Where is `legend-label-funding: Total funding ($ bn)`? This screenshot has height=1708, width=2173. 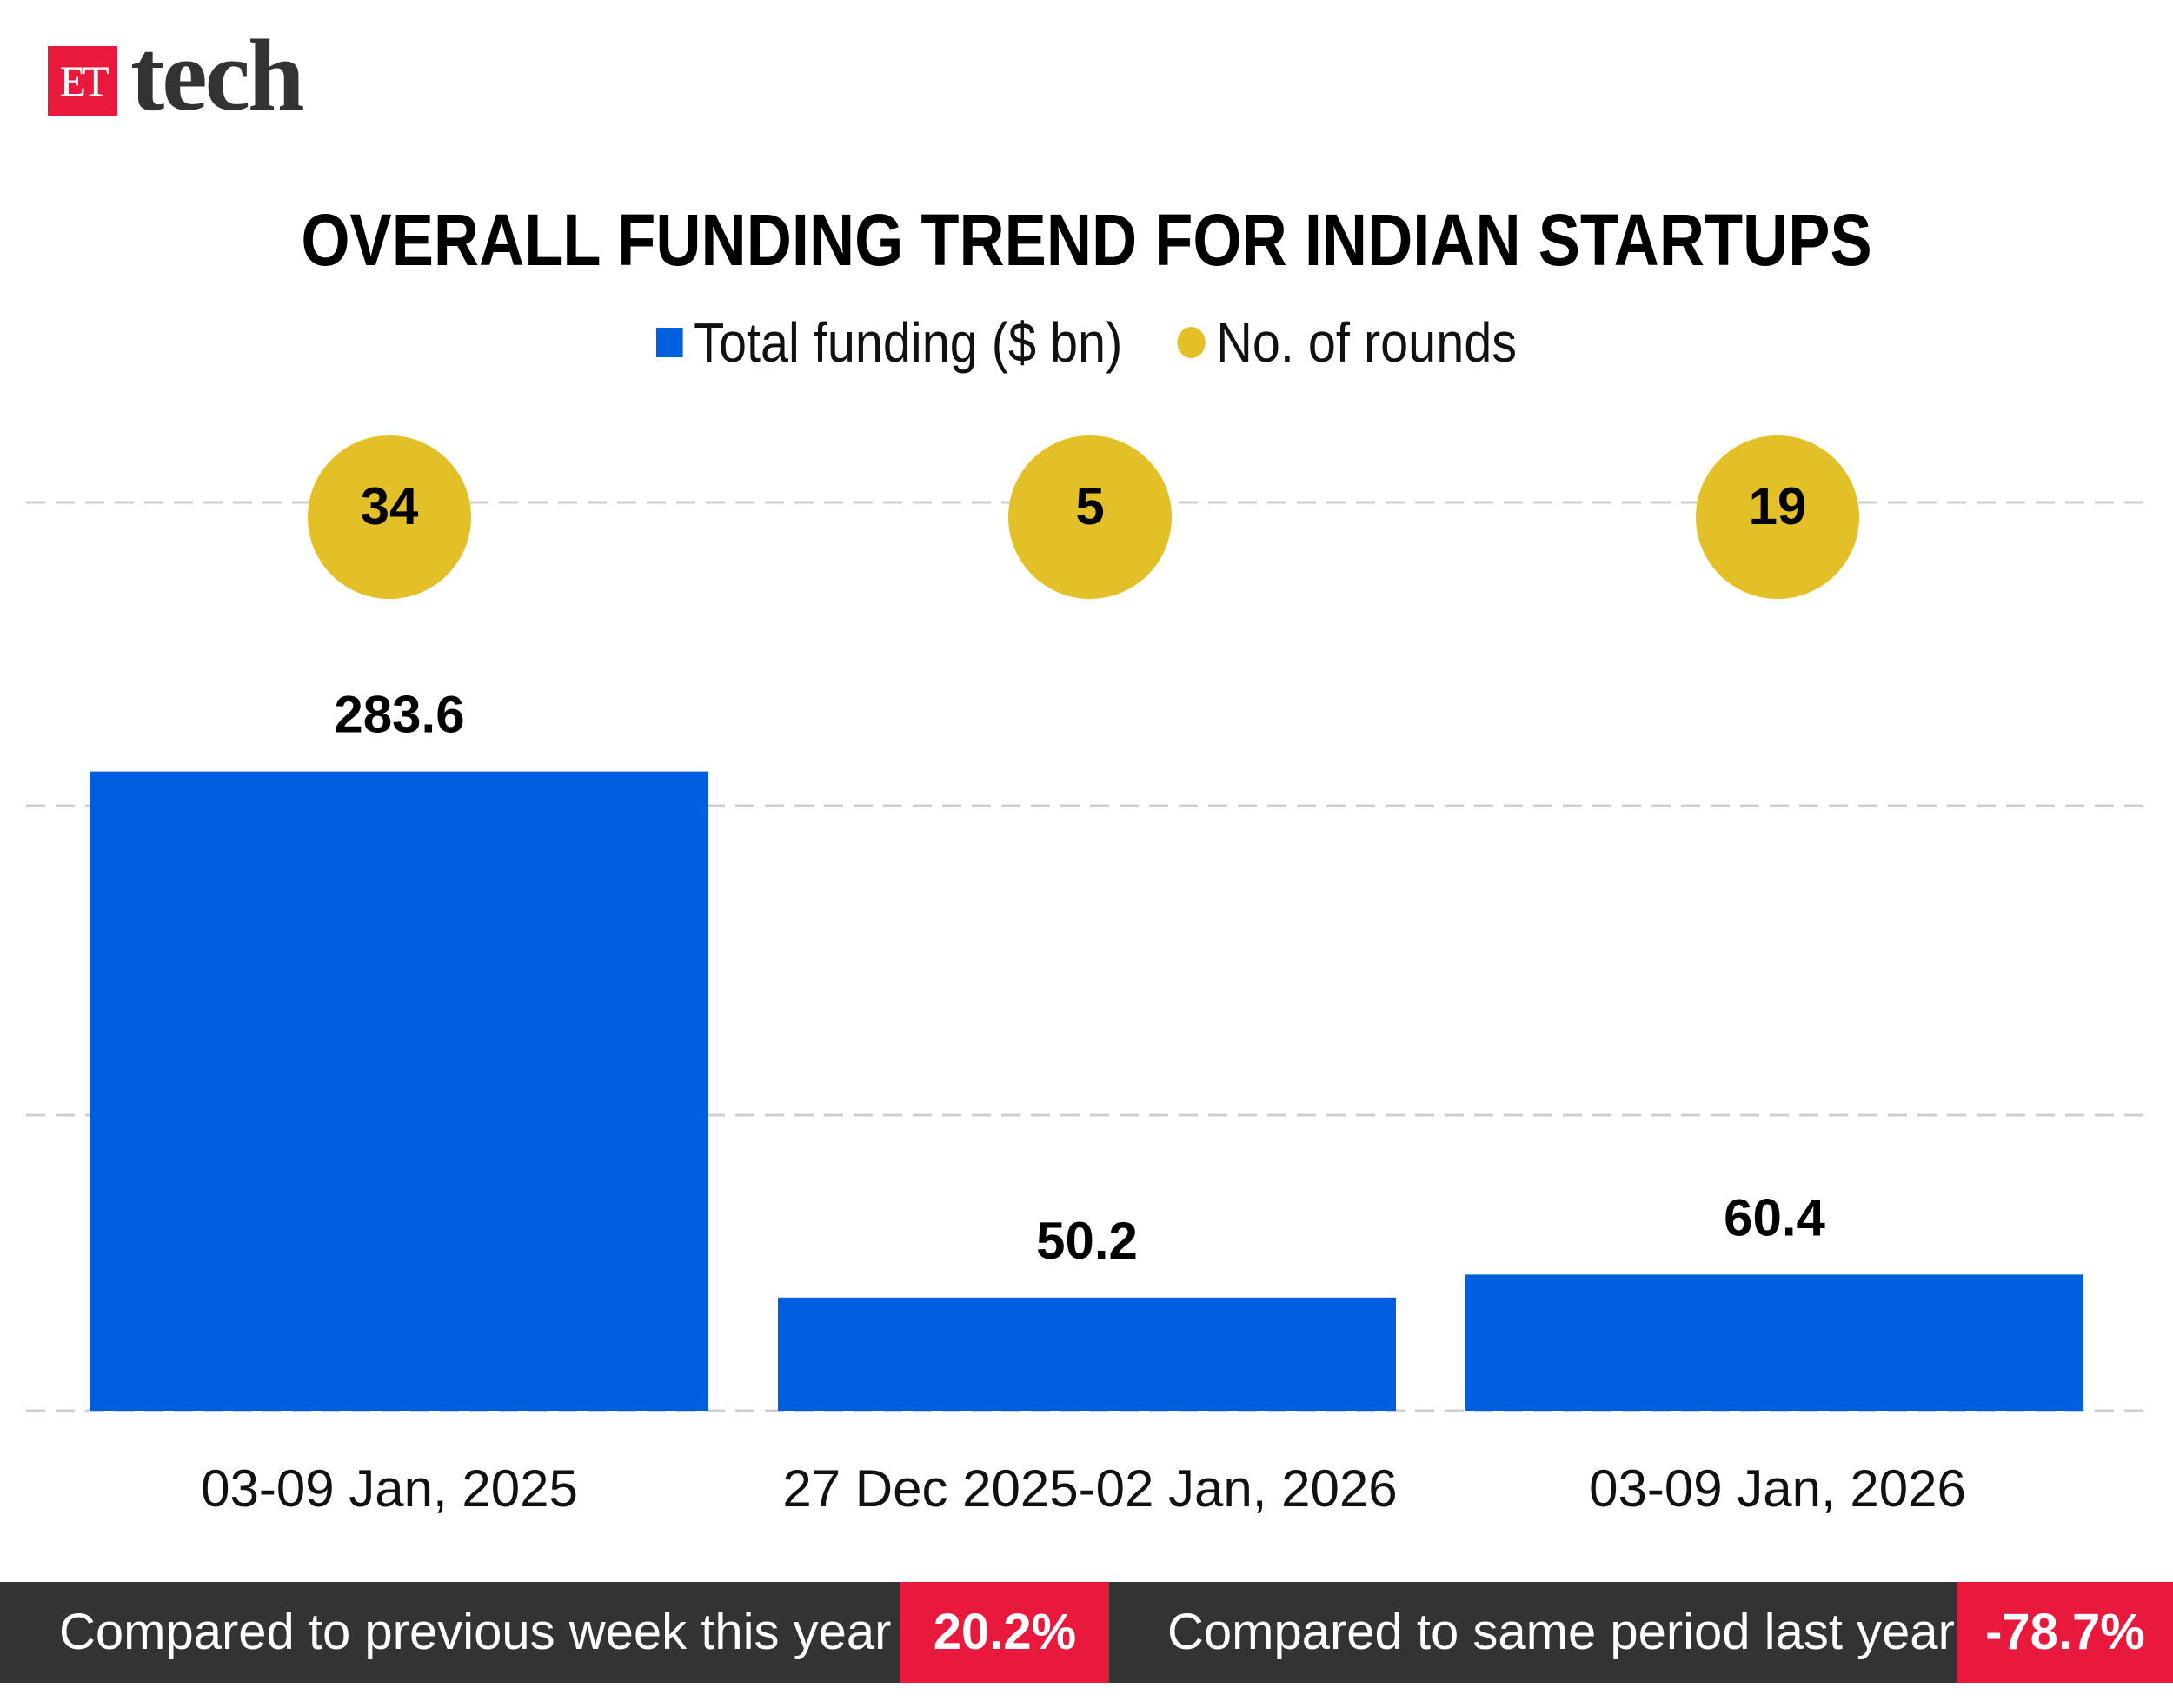
legend-label-funding: Total funding ($ bn) is located at coordinates (908, 343).